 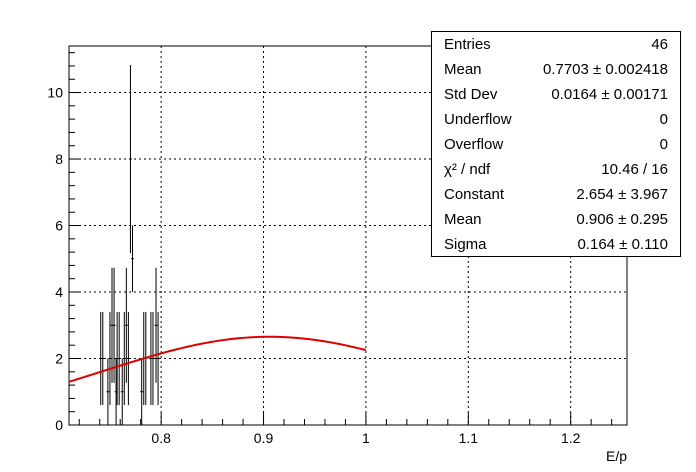 What do you see at coordinates (471, 94) in the screenshot?
I see `stat-label: Std Dev` at bounding box center [471, 94].